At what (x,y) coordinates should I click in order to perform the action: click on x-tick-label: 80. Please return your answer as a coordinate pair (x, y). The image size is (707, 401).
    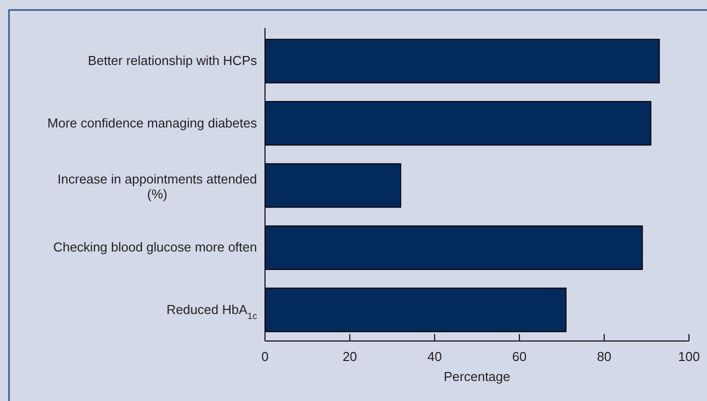
    Looking at the image, I should click on (604, 356).